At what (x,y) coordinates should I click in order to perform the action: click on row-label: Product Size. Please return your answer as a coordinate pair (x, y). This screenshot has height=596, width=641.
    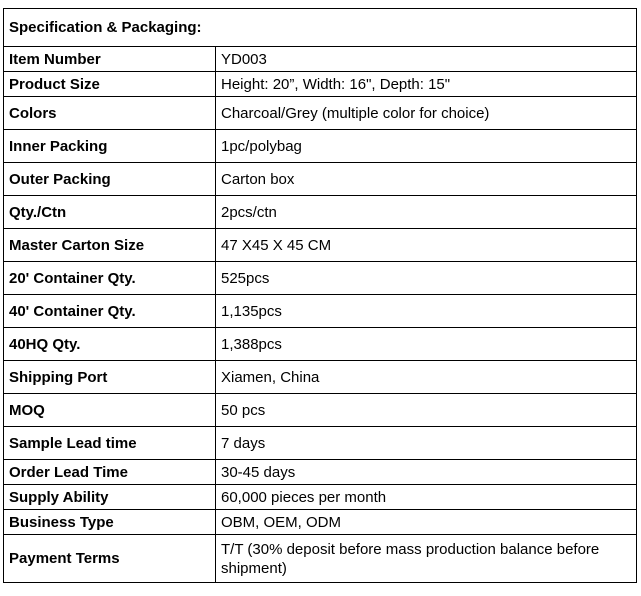
    Looking at the image, I should click on (109, 84).